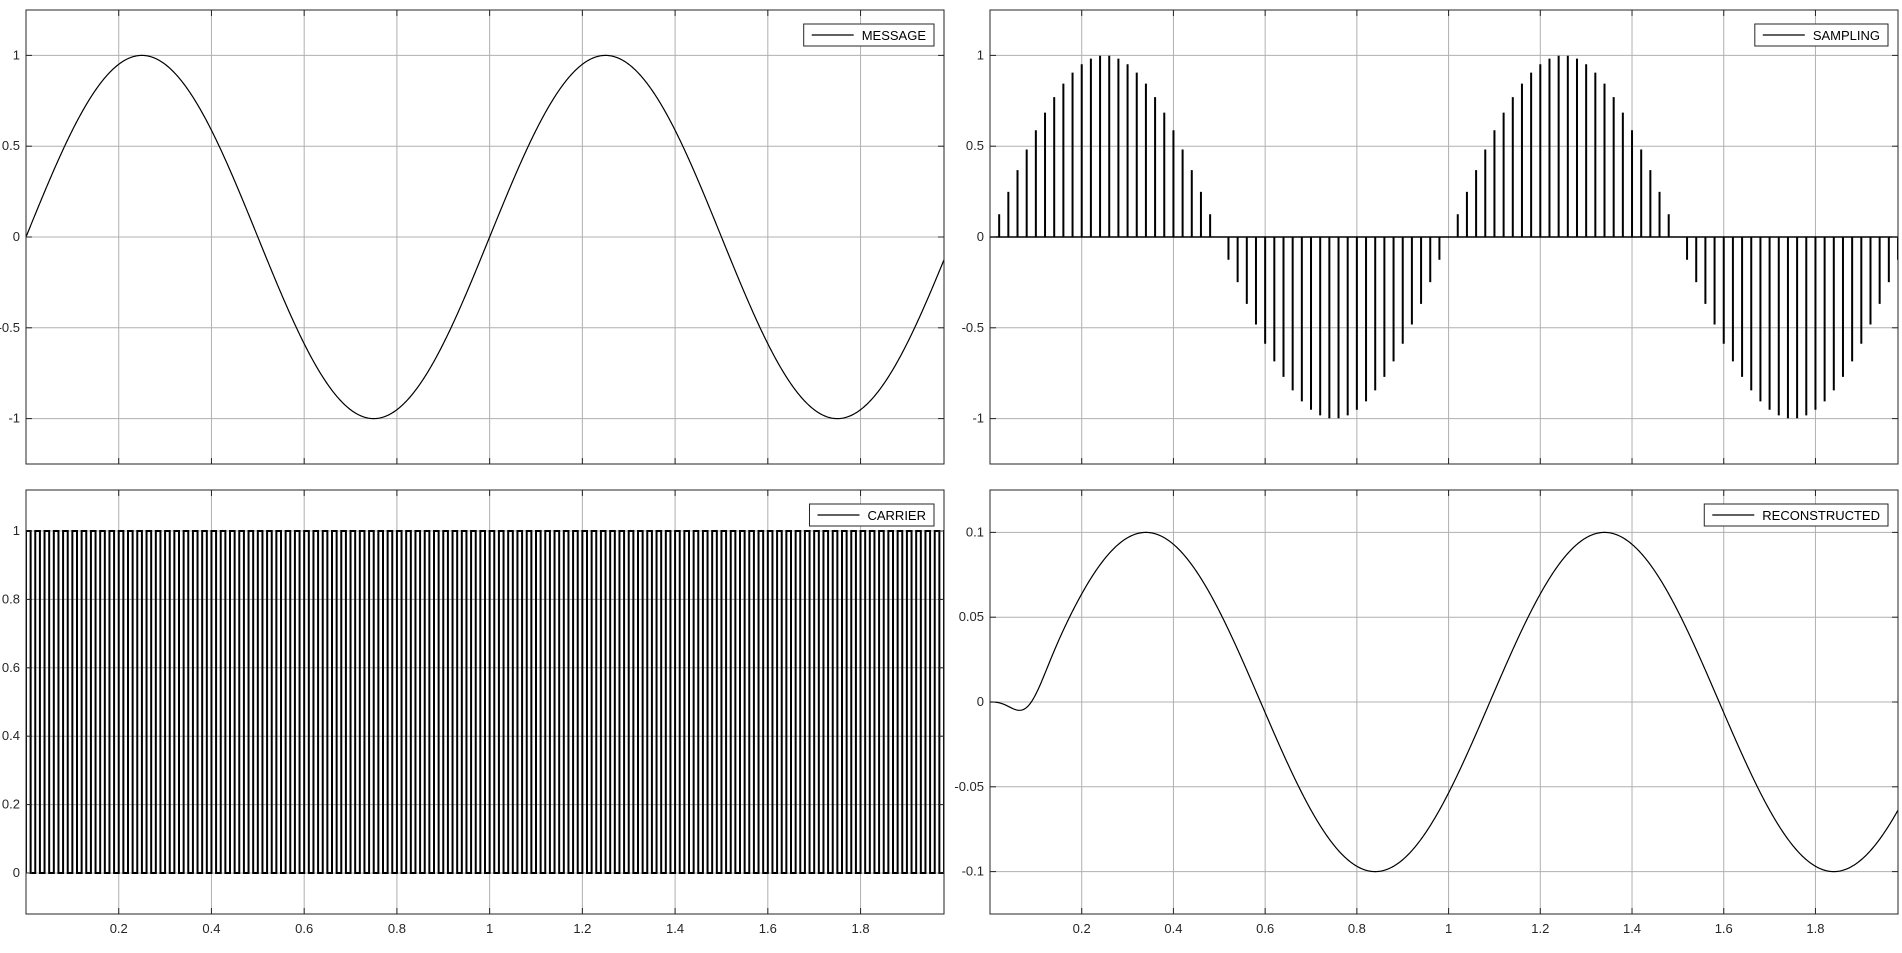  I want to click on carrier-legend-box, so click(871, 515).